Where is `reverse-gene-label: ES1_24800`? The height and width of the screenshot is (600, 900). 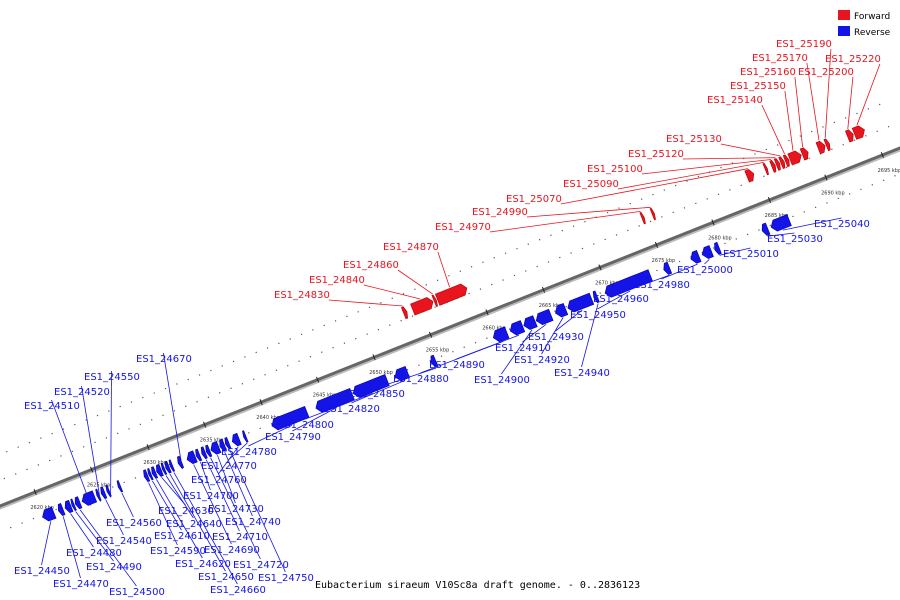
reverse-gene-label: ES1_24800 is located at coordinates (306, 425).